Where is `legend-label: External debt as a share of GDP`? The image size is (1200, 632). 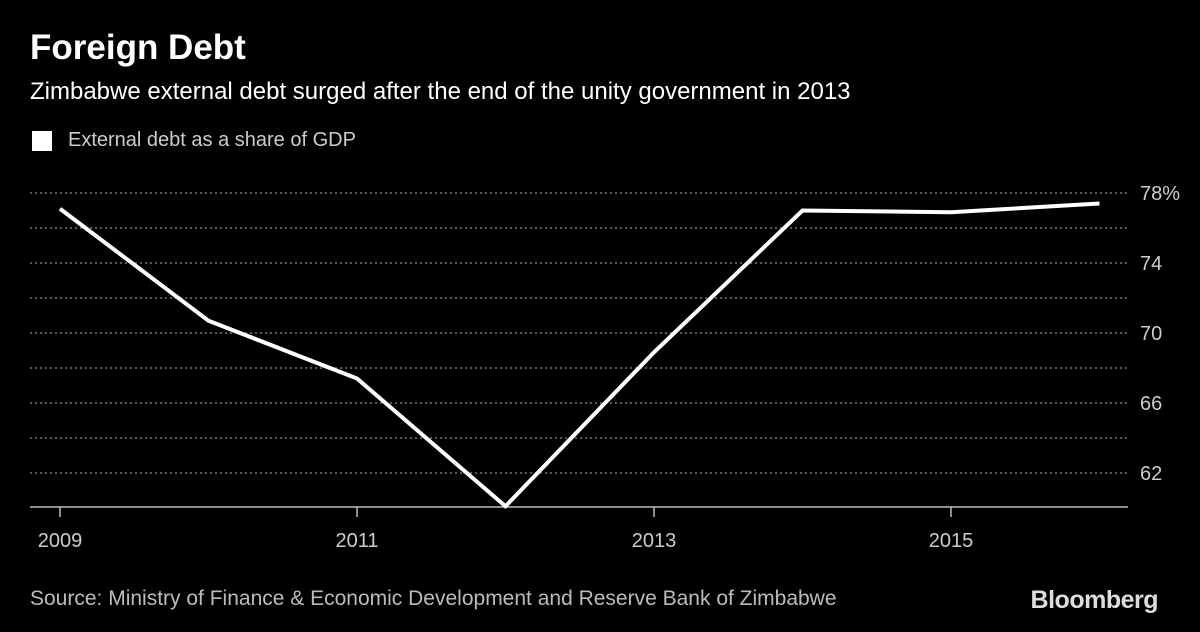 legend-label: External debt as a share of GDP is located at coordinates (212, 140).